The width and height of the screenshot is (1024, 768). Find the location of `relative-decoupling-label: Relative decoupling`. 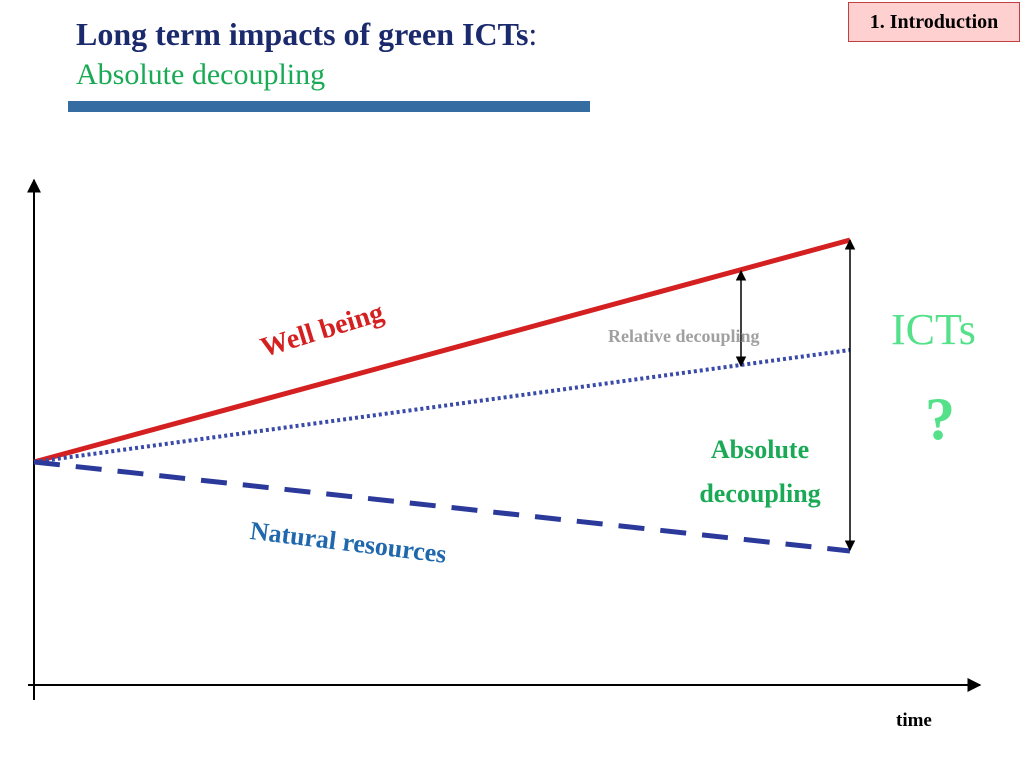

relative-decoupling-label: Relative decoupling is located at coordinates (684, 336).